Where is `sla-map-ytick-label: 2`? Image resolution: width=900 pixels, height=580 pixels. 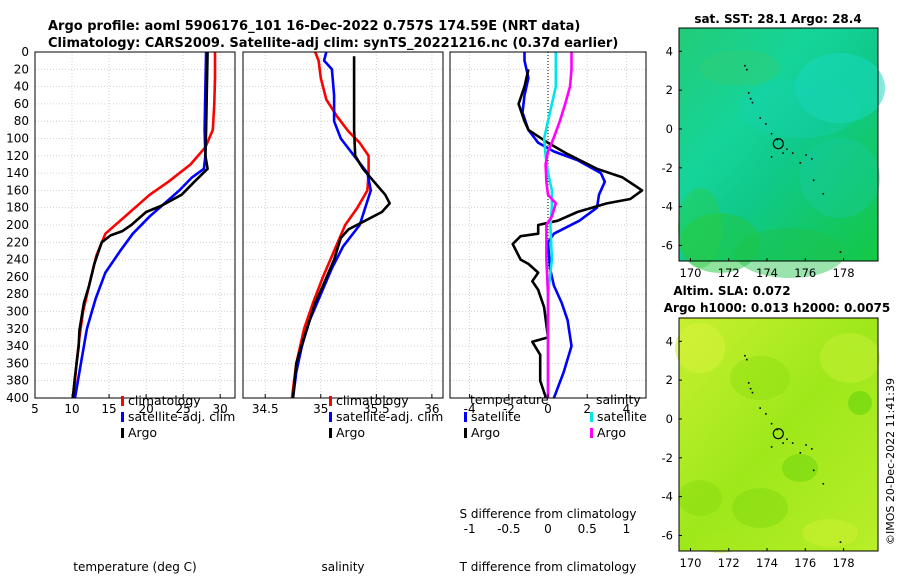
sla-map-ytick-label: 2 is located at coordinates (669, 380).